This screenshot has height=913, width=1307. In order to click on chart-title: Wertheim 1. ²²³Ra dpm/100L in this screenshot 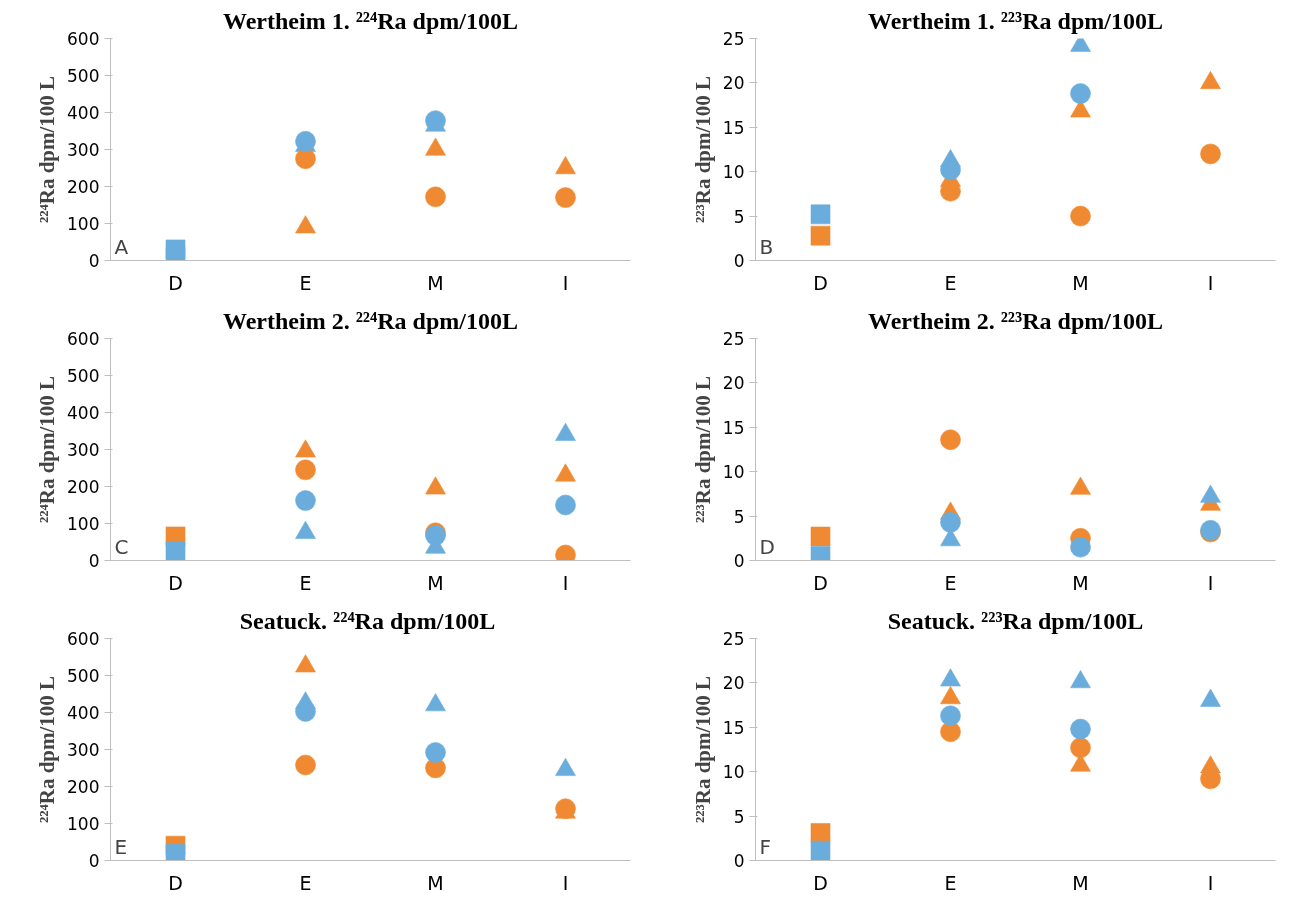, I will do `click(1015, 20)`.